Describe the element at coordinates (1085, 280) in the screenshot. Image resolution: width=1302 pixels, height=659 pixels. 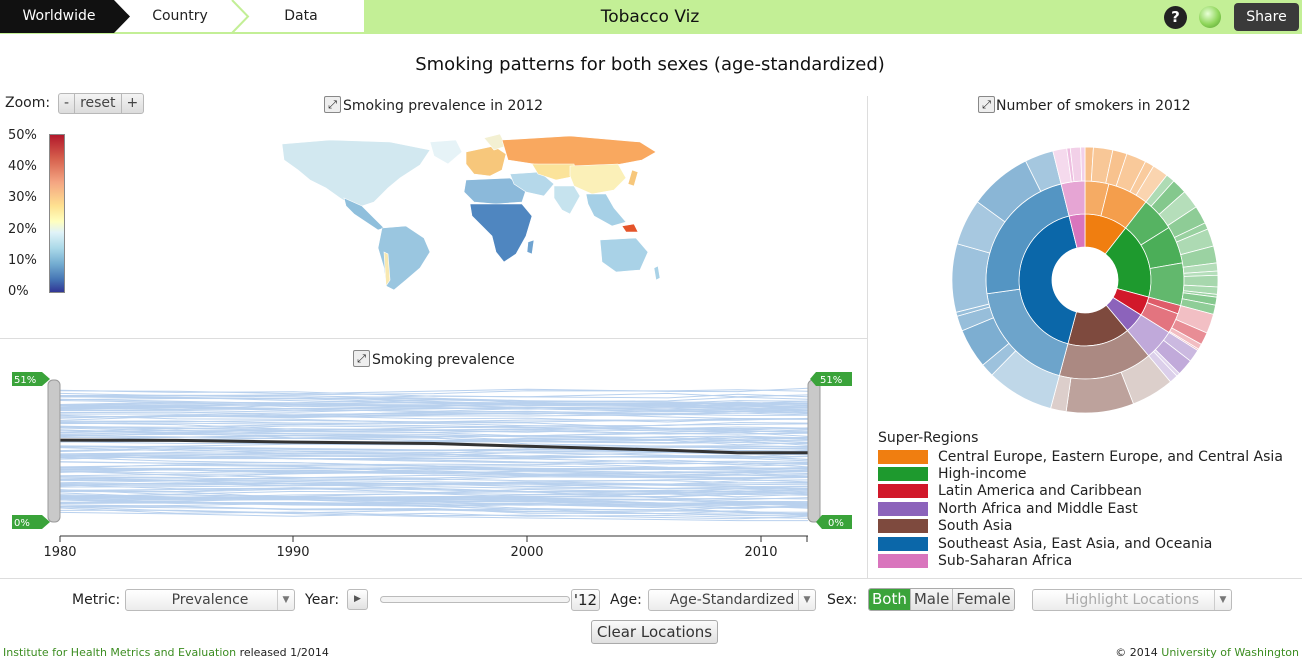
I see `sunburst-chart` at that location.